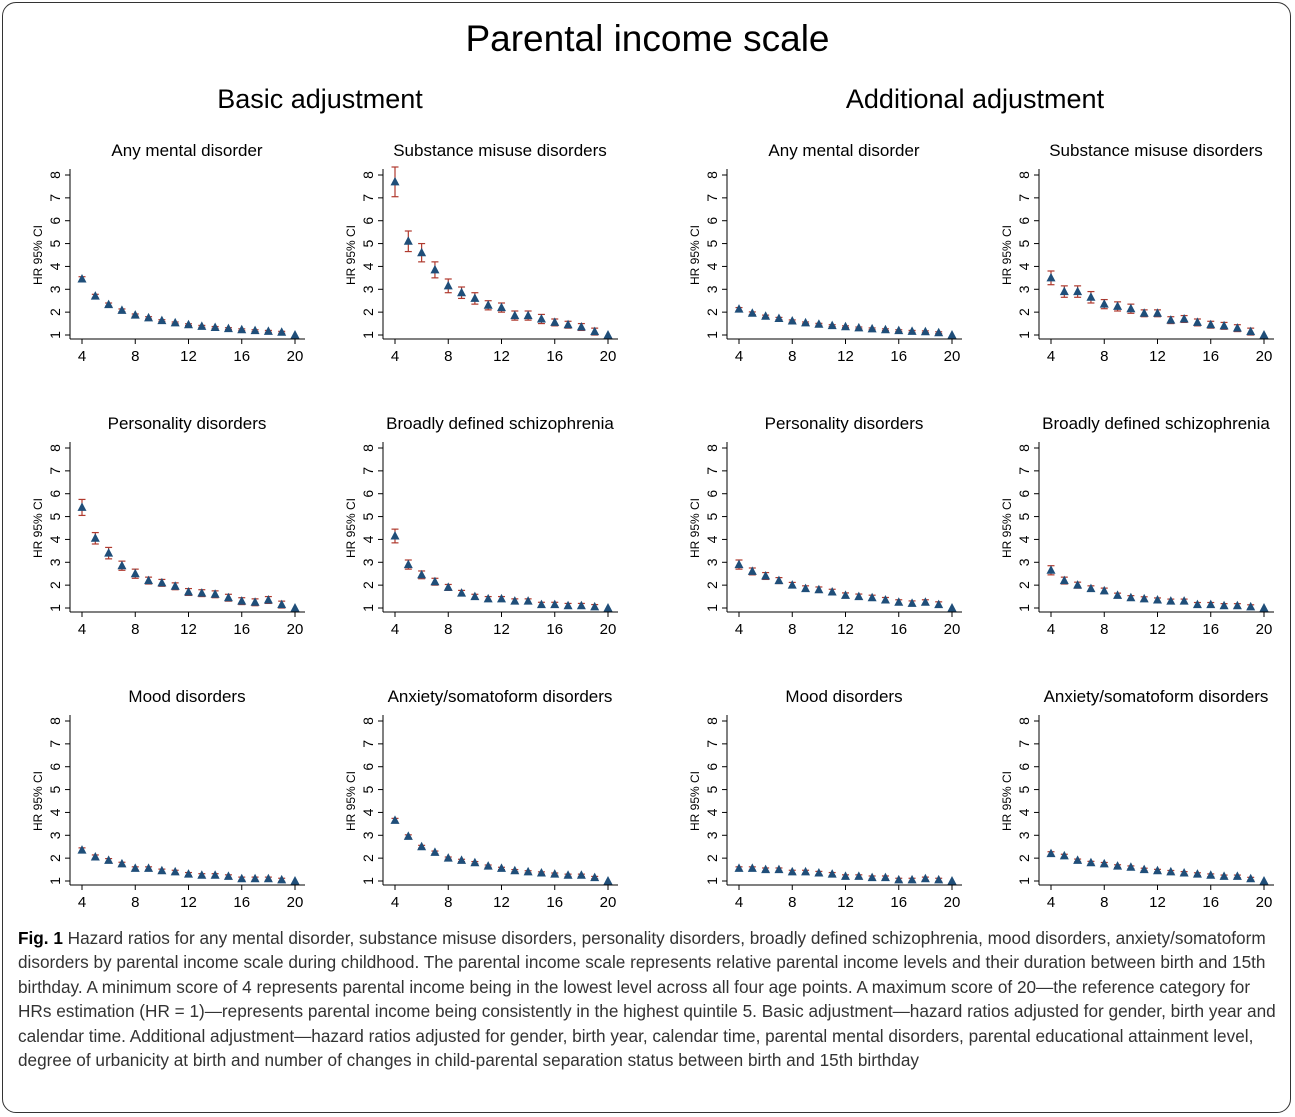 The width and height of the screenshot is (1295, 1117). Describe the element at coordinates (186, 696) in the screenshot. I see `panel-title: Mood disorders` at that location.